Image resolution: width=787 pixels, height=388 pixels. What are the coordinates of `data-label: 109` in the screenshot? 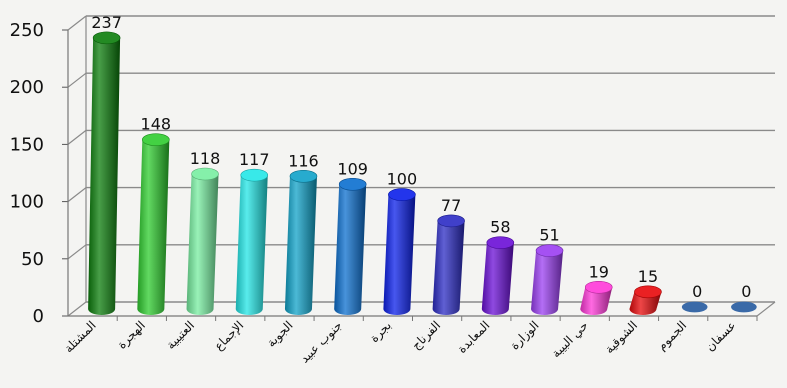 It's located at (352, 168).